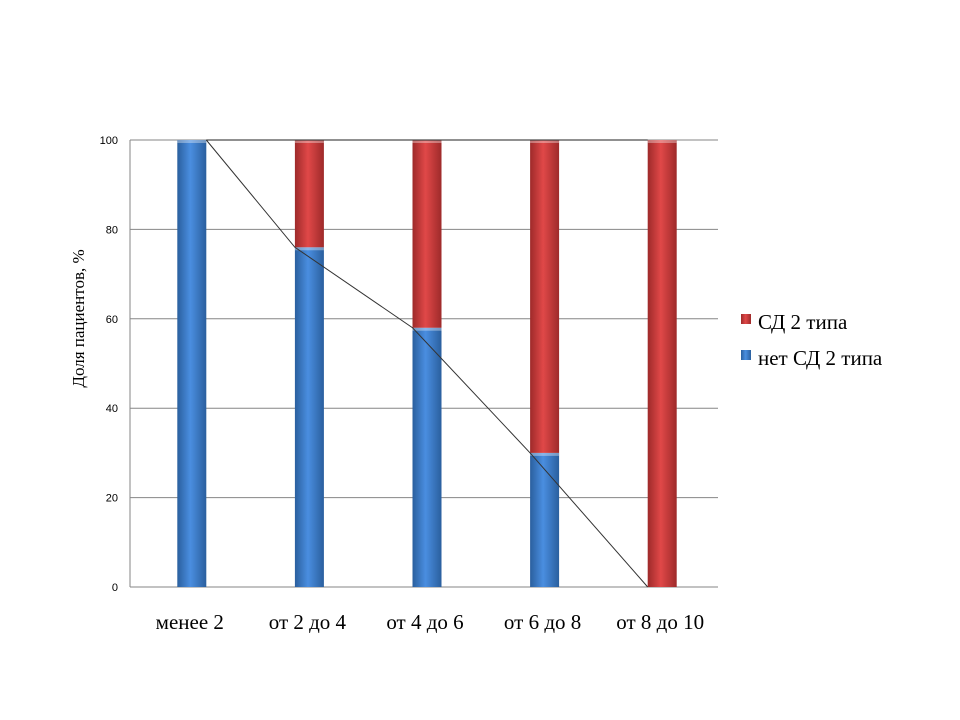  Describe the element at coordinates (812, 340) in the screenshot. I see `legend: СД 2 типа нет СД 2 типа` at that location.